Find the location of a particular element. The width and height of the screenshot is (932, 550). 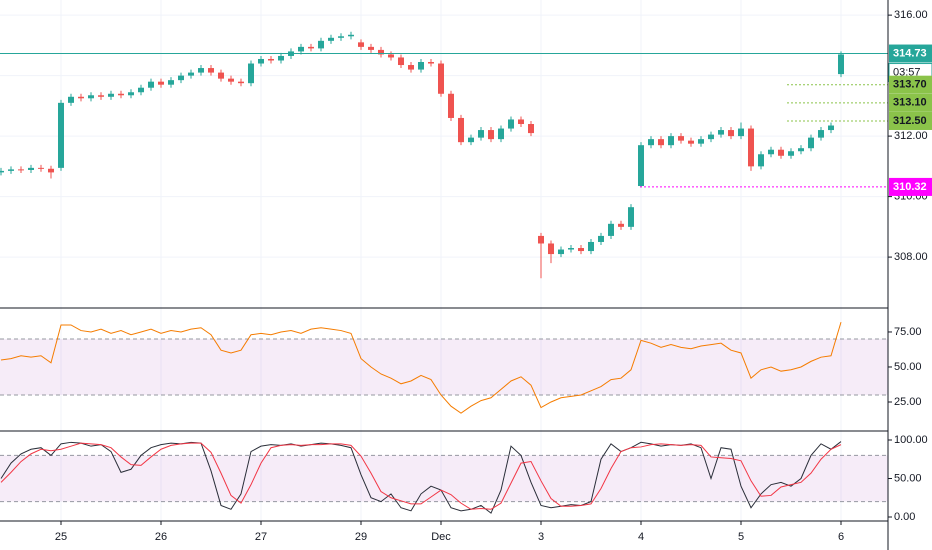

price-label: 313.10 is located at coordinates (910, 103).